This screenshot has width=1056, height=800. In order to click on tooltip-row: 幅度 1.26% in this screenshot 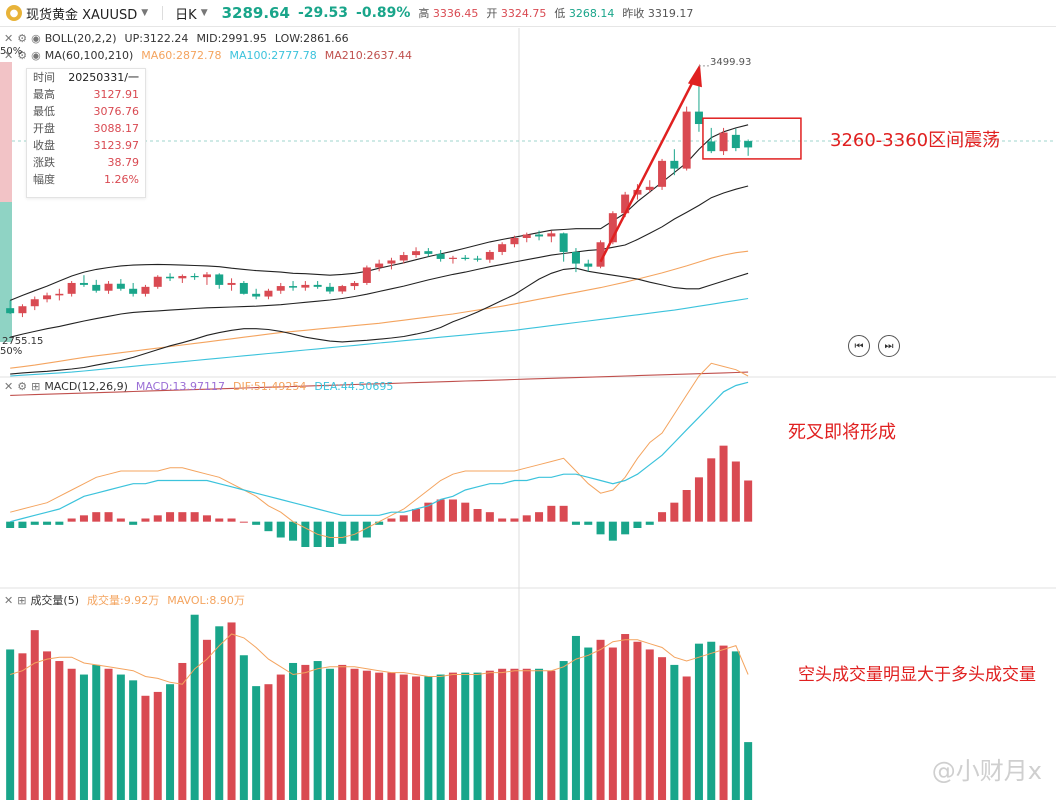, I will do `click(86, 179)`.